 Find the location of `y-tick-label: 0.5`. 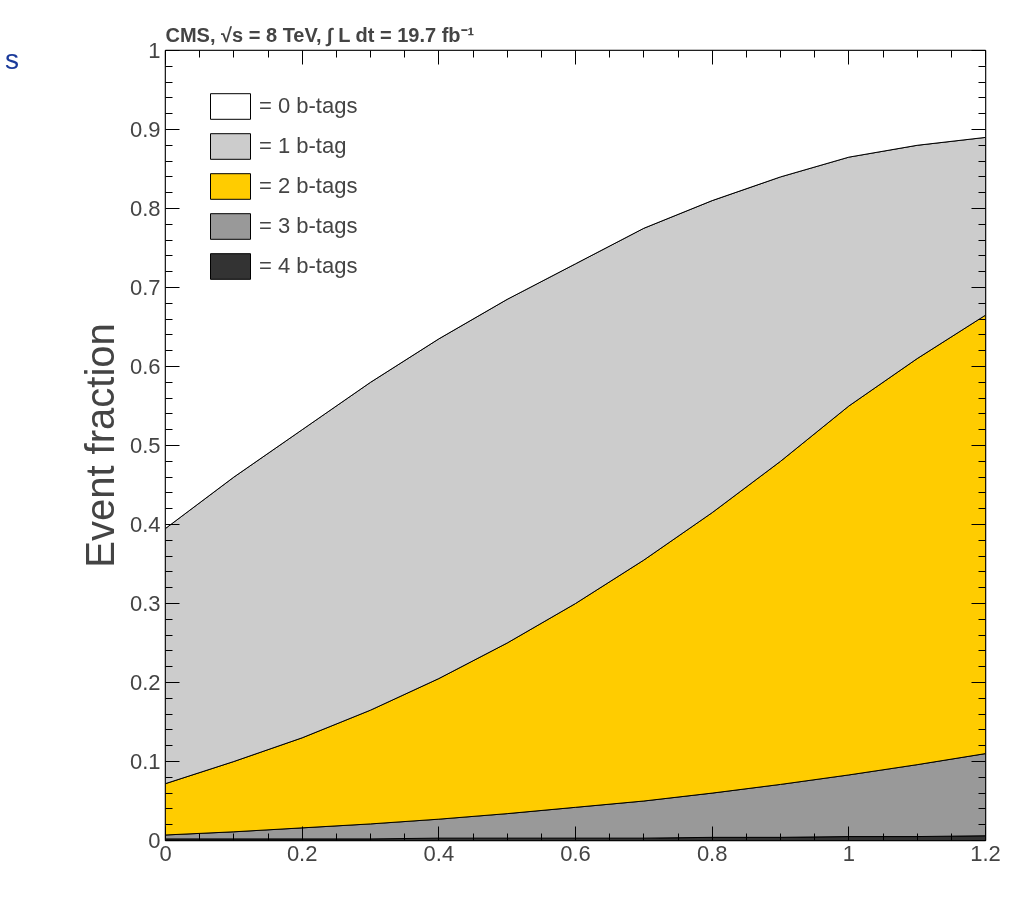

y-tick-label: 0.5 is located at coordinates (145, 445).